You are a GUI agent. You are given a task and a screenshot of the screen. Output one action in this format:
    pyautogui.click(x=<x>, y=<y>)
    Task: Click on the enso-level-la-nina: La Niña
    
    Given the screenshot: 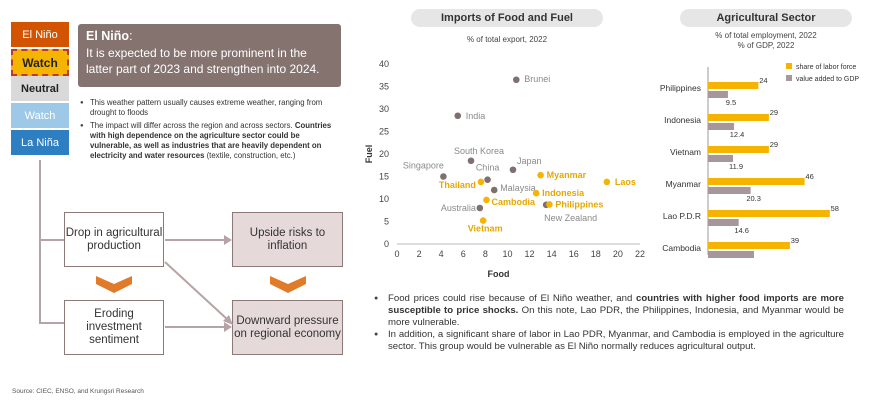 What is the action you would take?
    pyautogui.click(x=40, y=143)
    